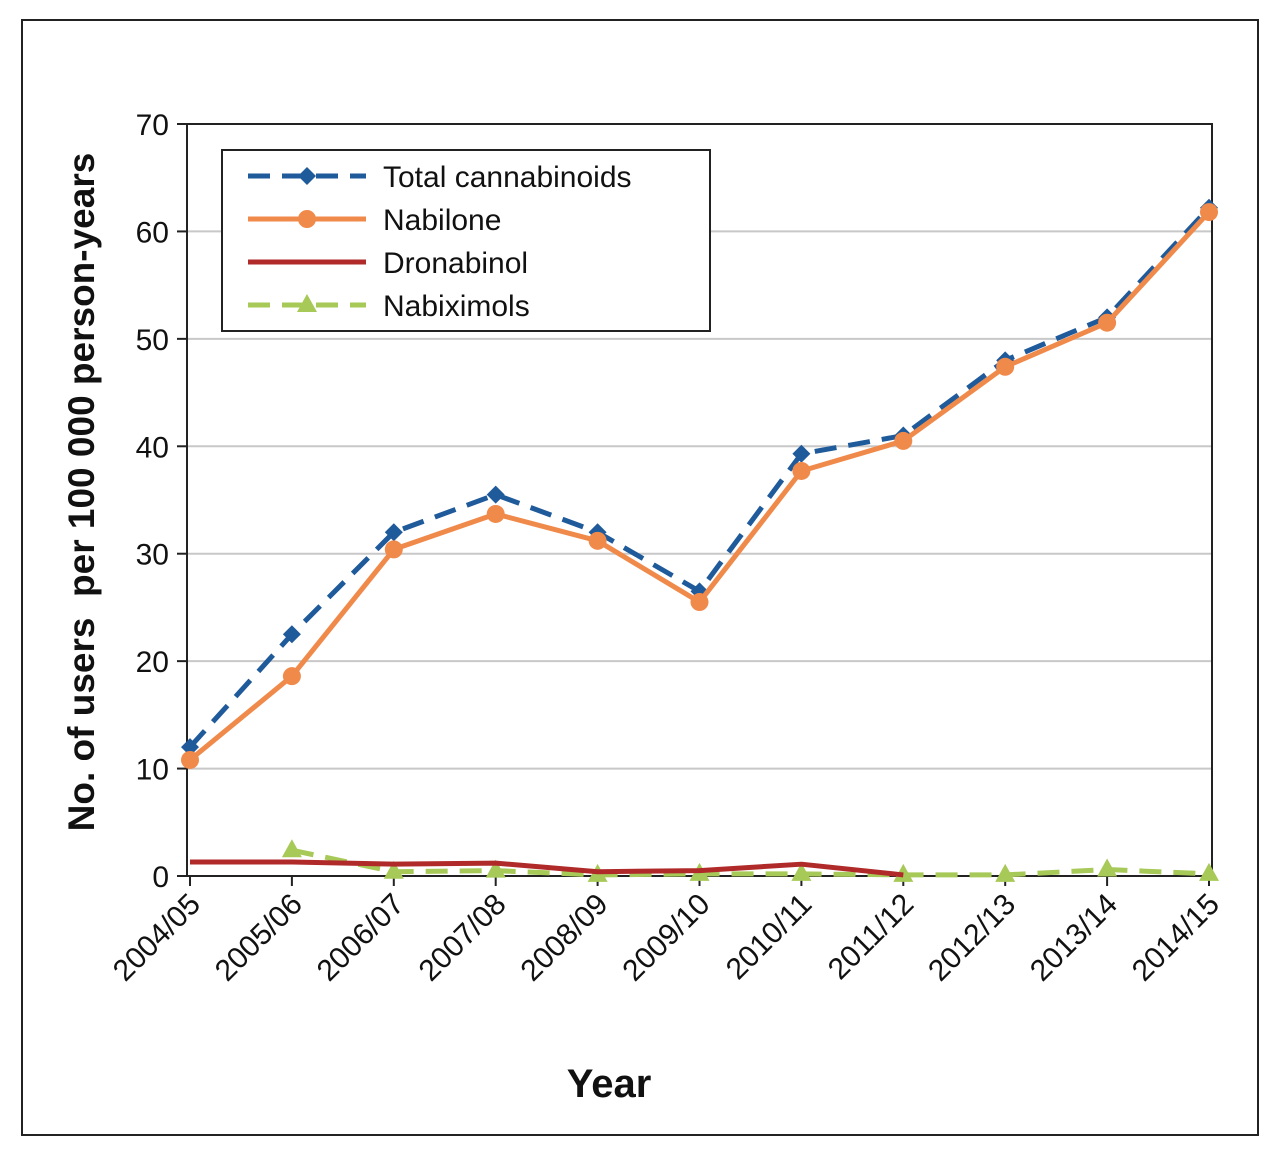  What do you see at coordinates (152, 232) in the screenshot?
I see `y-tick-label: 60` at bounding box center [152, 232].